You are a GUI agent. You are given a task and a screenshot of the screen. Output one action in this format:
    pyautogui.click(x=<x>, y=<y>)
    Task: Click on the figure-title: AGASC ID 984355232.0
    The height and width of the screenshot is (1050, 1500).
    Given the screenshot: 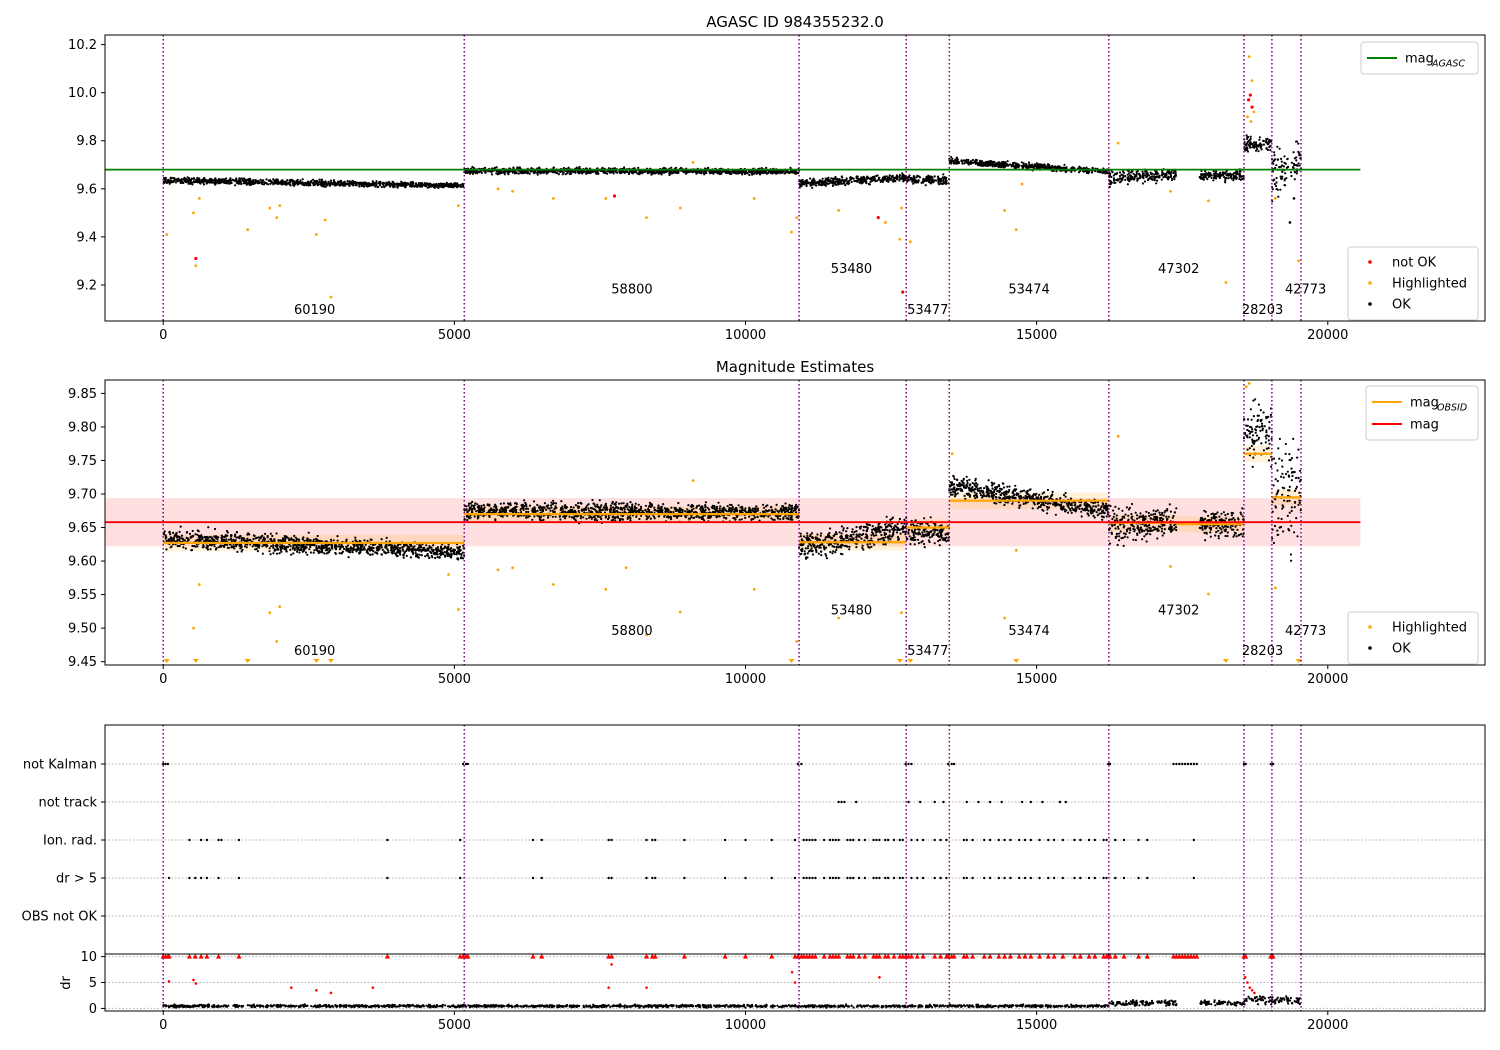 What is the action you would take?
    pyautogui.click(x=795, y=22)
    